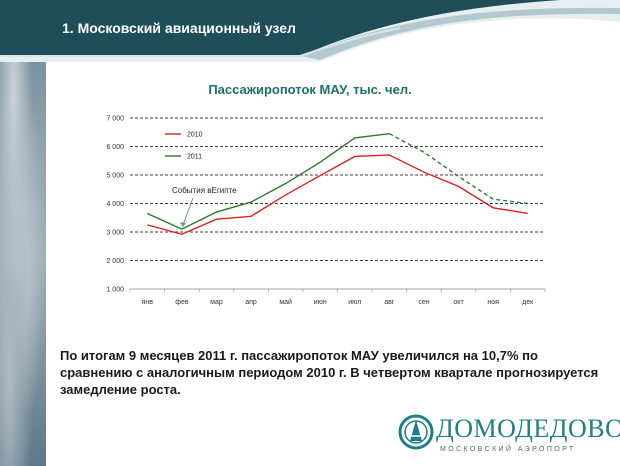 This screenshot has width=620, height=466. Describe the element at coordinates (115, 233) in the screenshot. I see `y-tick-label: 3 000` at that location.